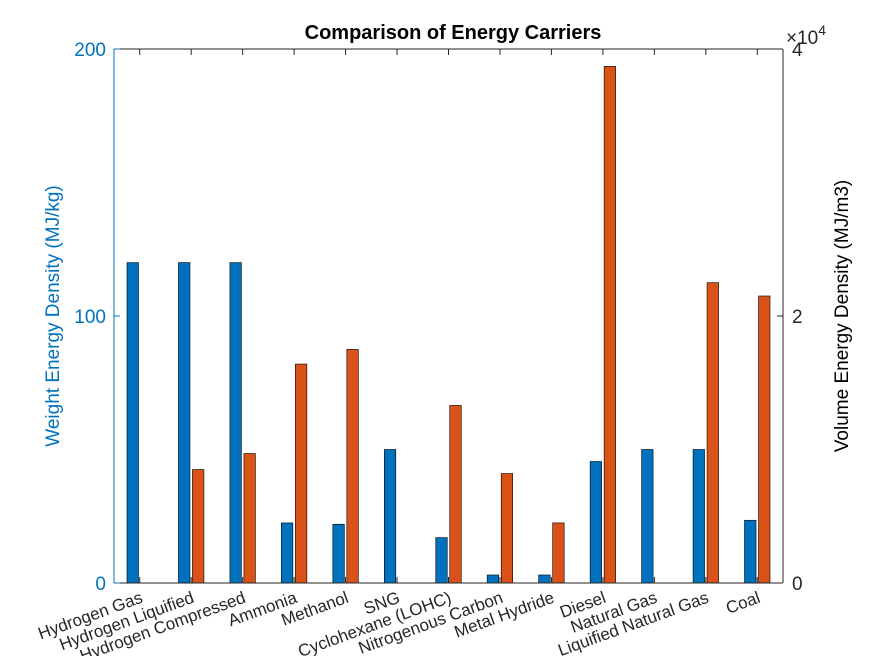 The height and width of the screenshot is (656, 875). I want to click on left-tick-label: 0, so click(100, 584).